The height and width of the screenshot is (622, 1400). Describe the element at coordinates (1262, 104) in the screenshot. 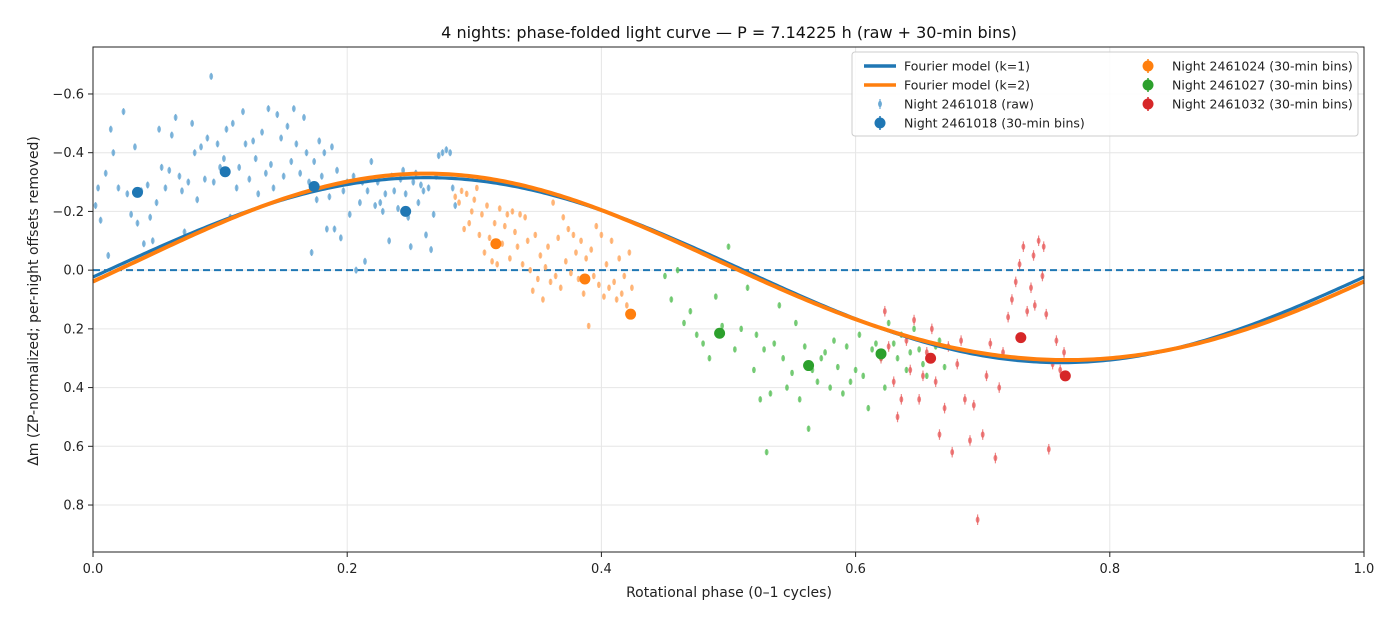

I see `legend-label: Night 2461032 (30-min bins)` at that location.